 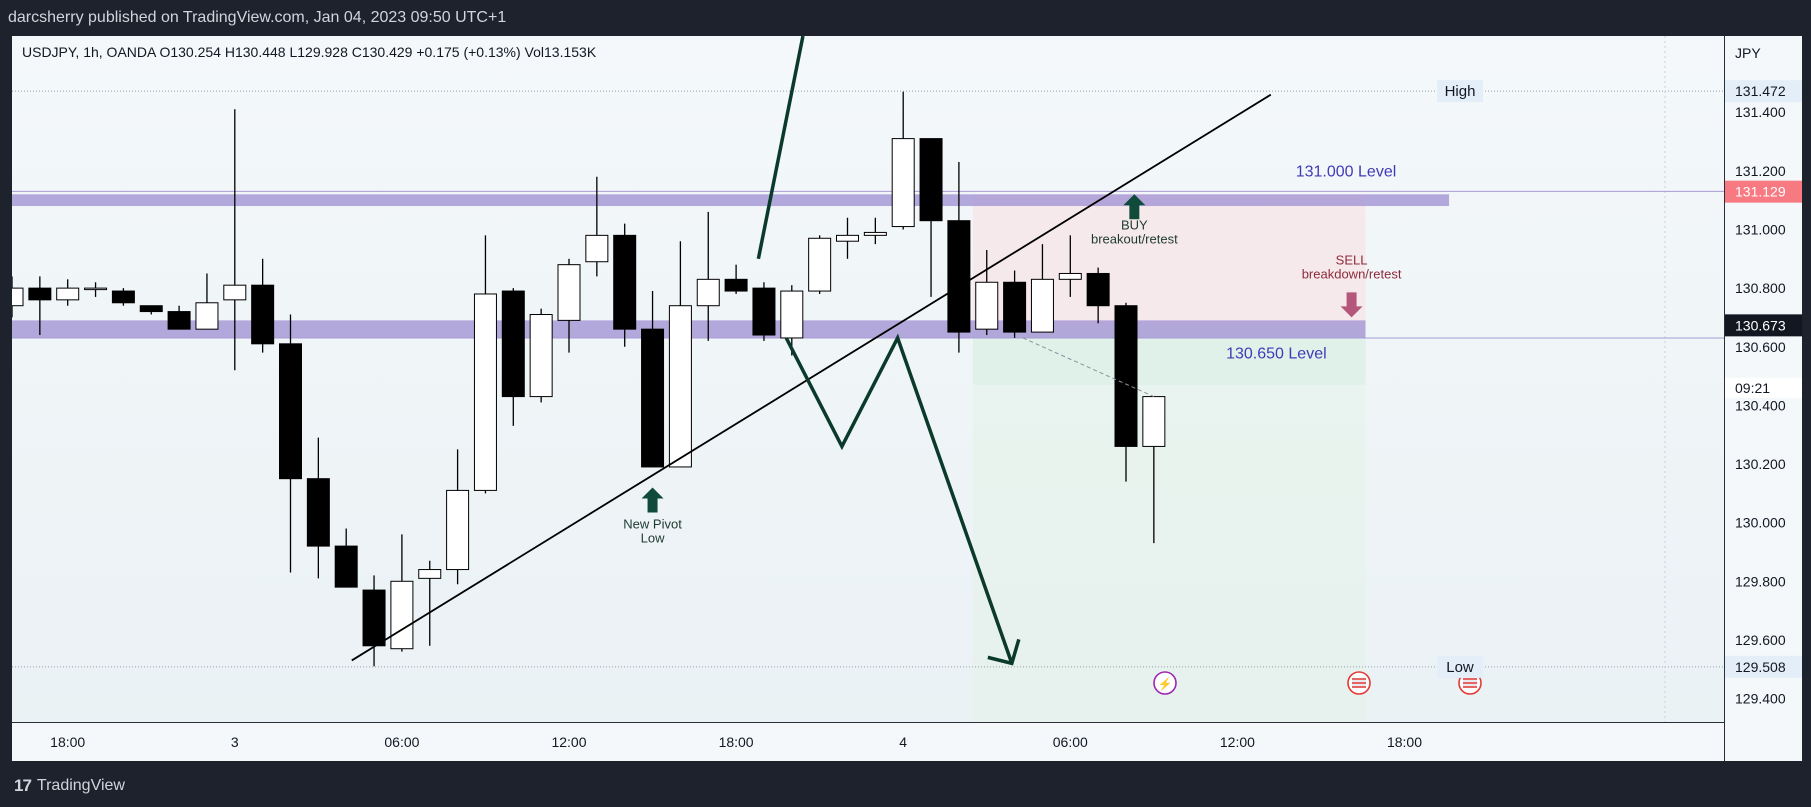 What do you see at coordinates (1165, 683) in the screenshot?
I see `lightning-icon` at bounding box center [1165, 683].